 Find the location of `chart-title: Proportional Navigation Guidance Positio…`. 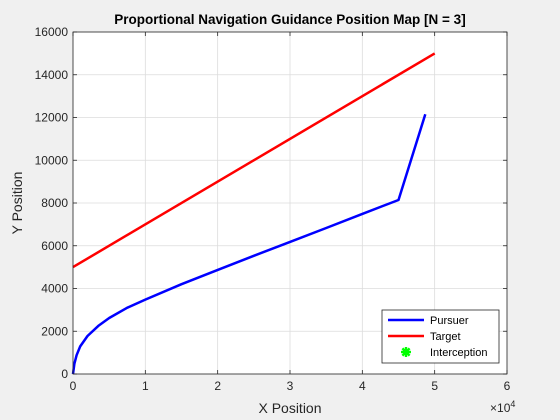

chart-title: Proportional Navigation Guidance Positio… is located at coordinates (289, 19).